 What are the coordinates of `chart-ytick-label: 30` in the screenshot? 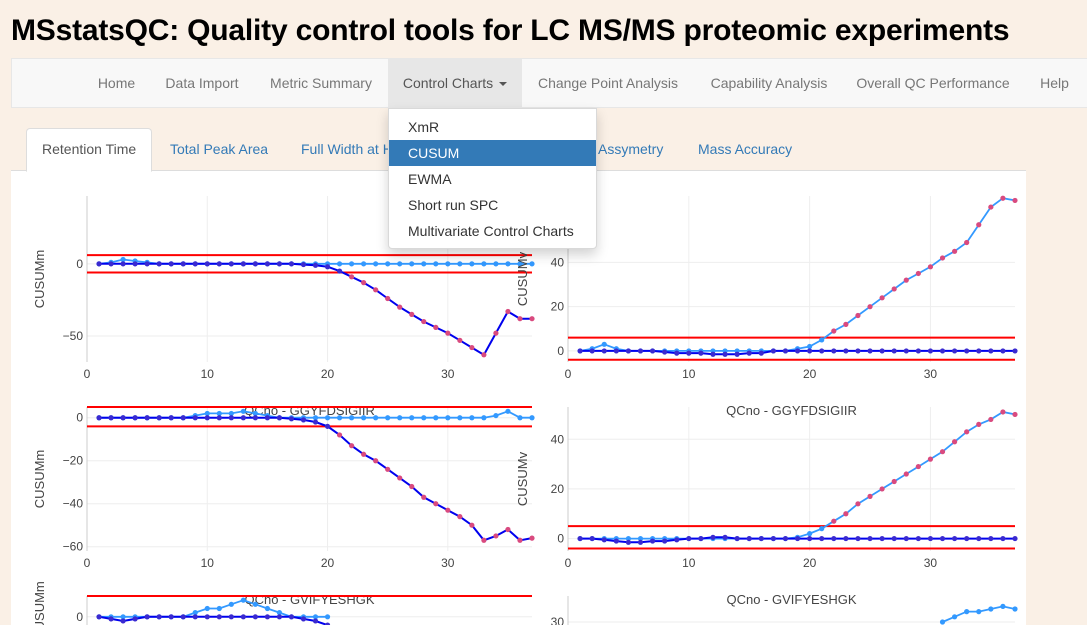 It's located at (558, 620).